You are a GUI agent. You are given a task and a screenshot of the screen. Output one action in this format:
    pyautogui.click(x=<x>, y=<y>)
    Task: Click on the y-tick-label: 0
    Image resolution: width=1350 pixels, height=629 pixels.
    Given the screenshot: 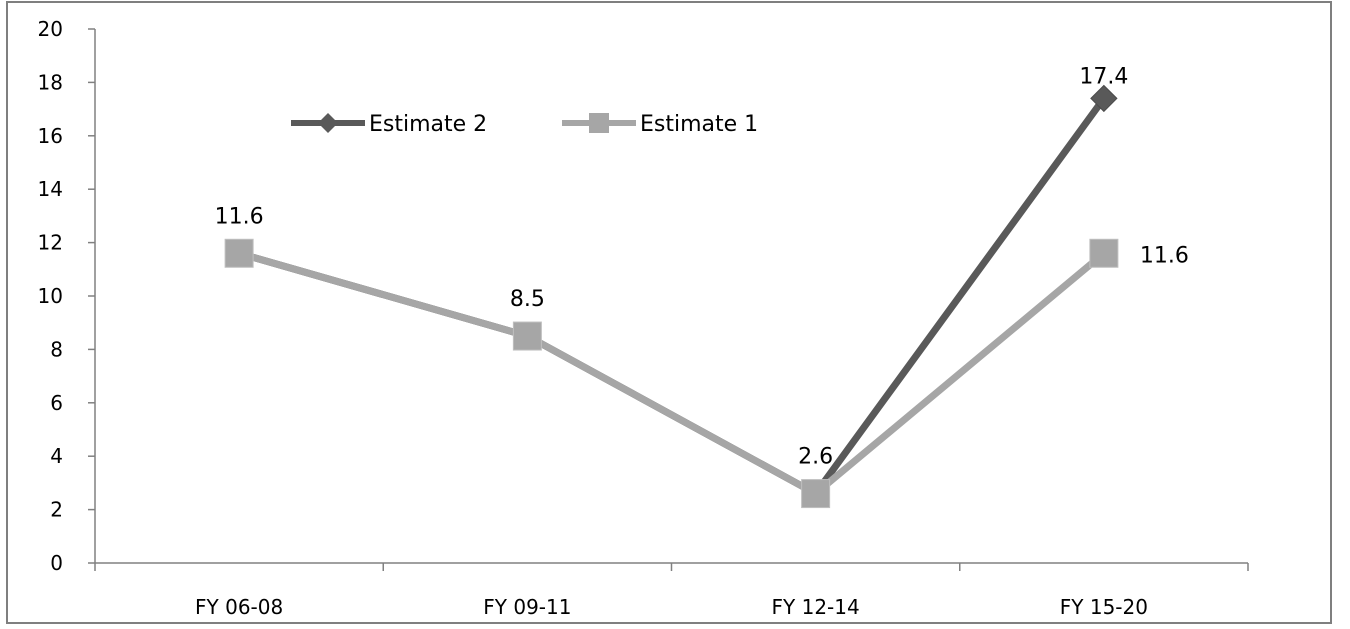 What is the action you would take?
    pyautogui.click(x=56, y=563)
    